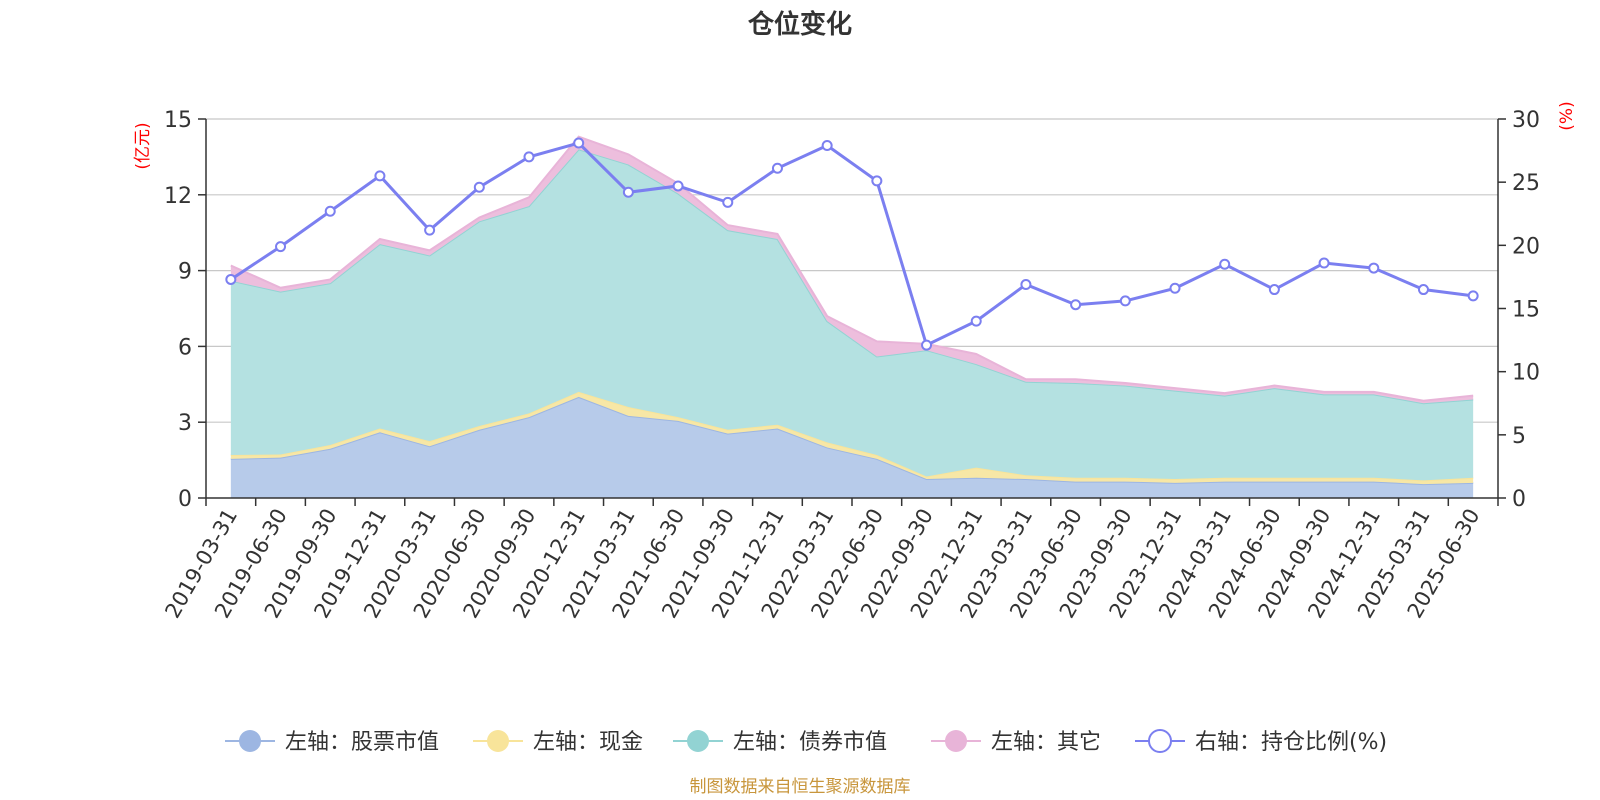  What do you see at coordinates (1526, 120) in the screenshot?
I see `right-tick-label: 30` at bounding box center [1526, 120].